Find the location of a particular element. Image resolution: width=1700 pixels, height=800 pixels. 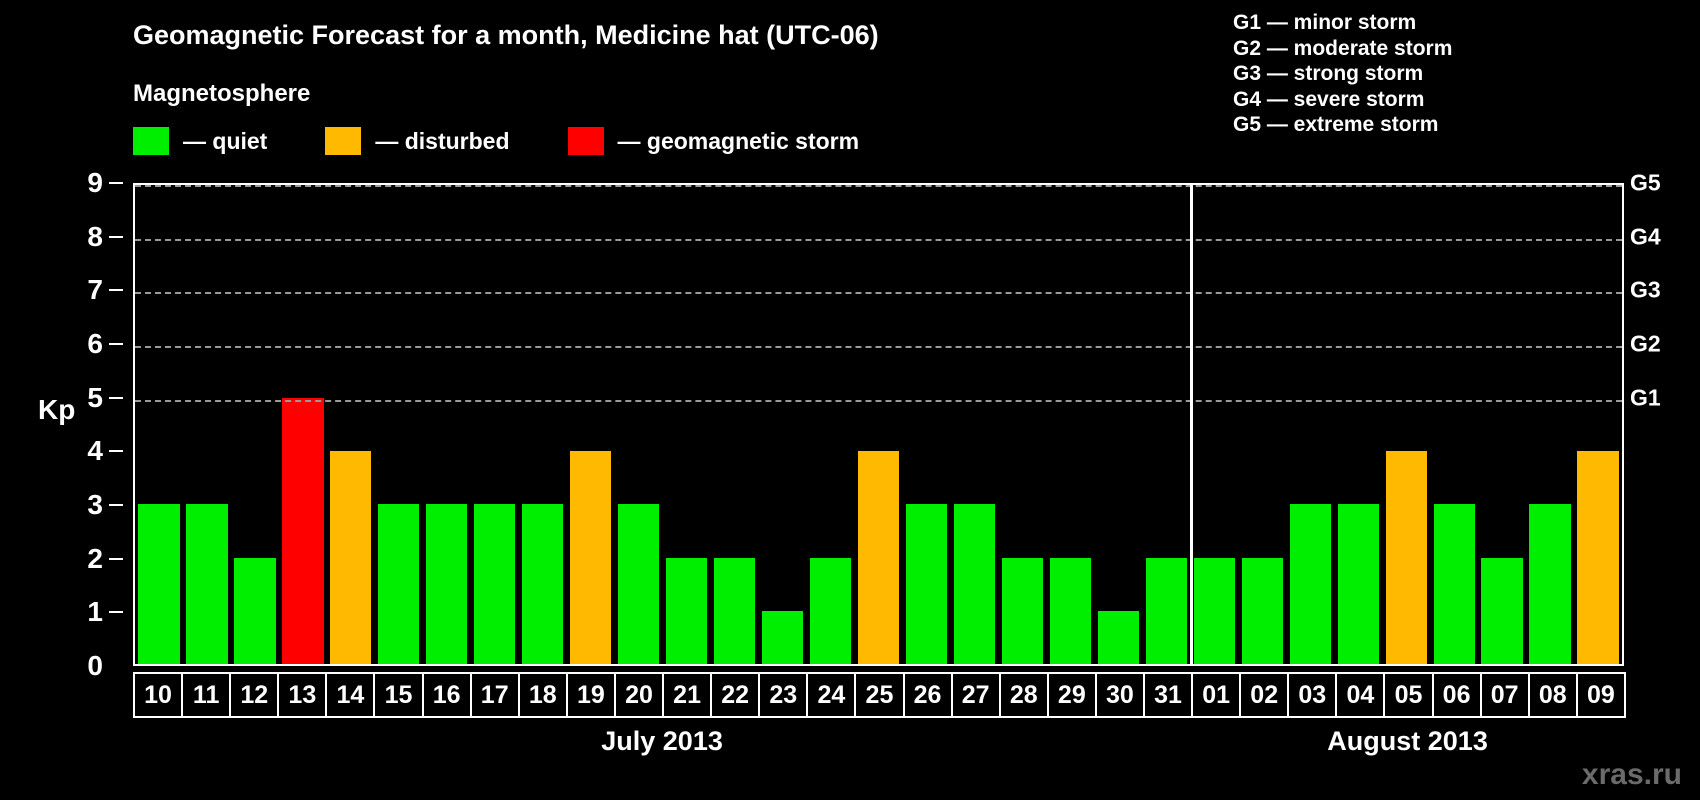

y-tick-label-4: 4 is located at coordinates (95, 451).